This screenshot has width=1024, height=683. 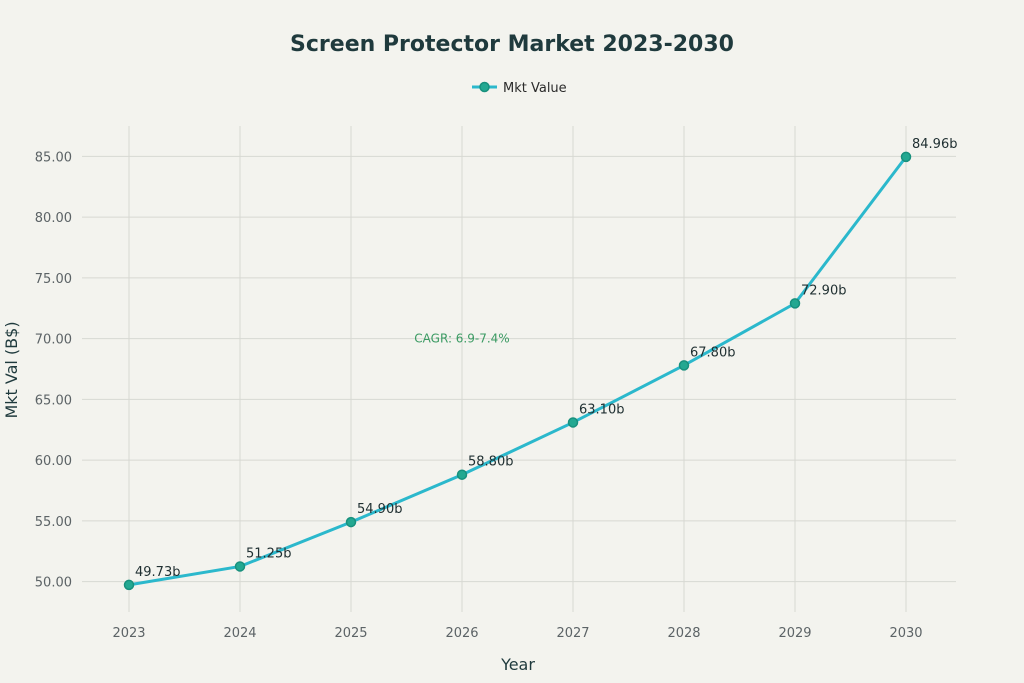 What do you see at coordinates (461, 633) in the screenshot?
I see `x-tick-label: 2026` at bounding box center [461, 633].